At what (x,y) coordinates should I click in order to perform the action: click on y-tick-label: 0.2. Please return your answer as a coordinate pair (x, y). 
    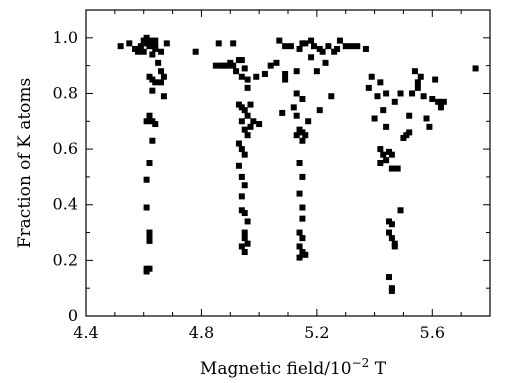
    Looking at the image, I should click on (65, 259).